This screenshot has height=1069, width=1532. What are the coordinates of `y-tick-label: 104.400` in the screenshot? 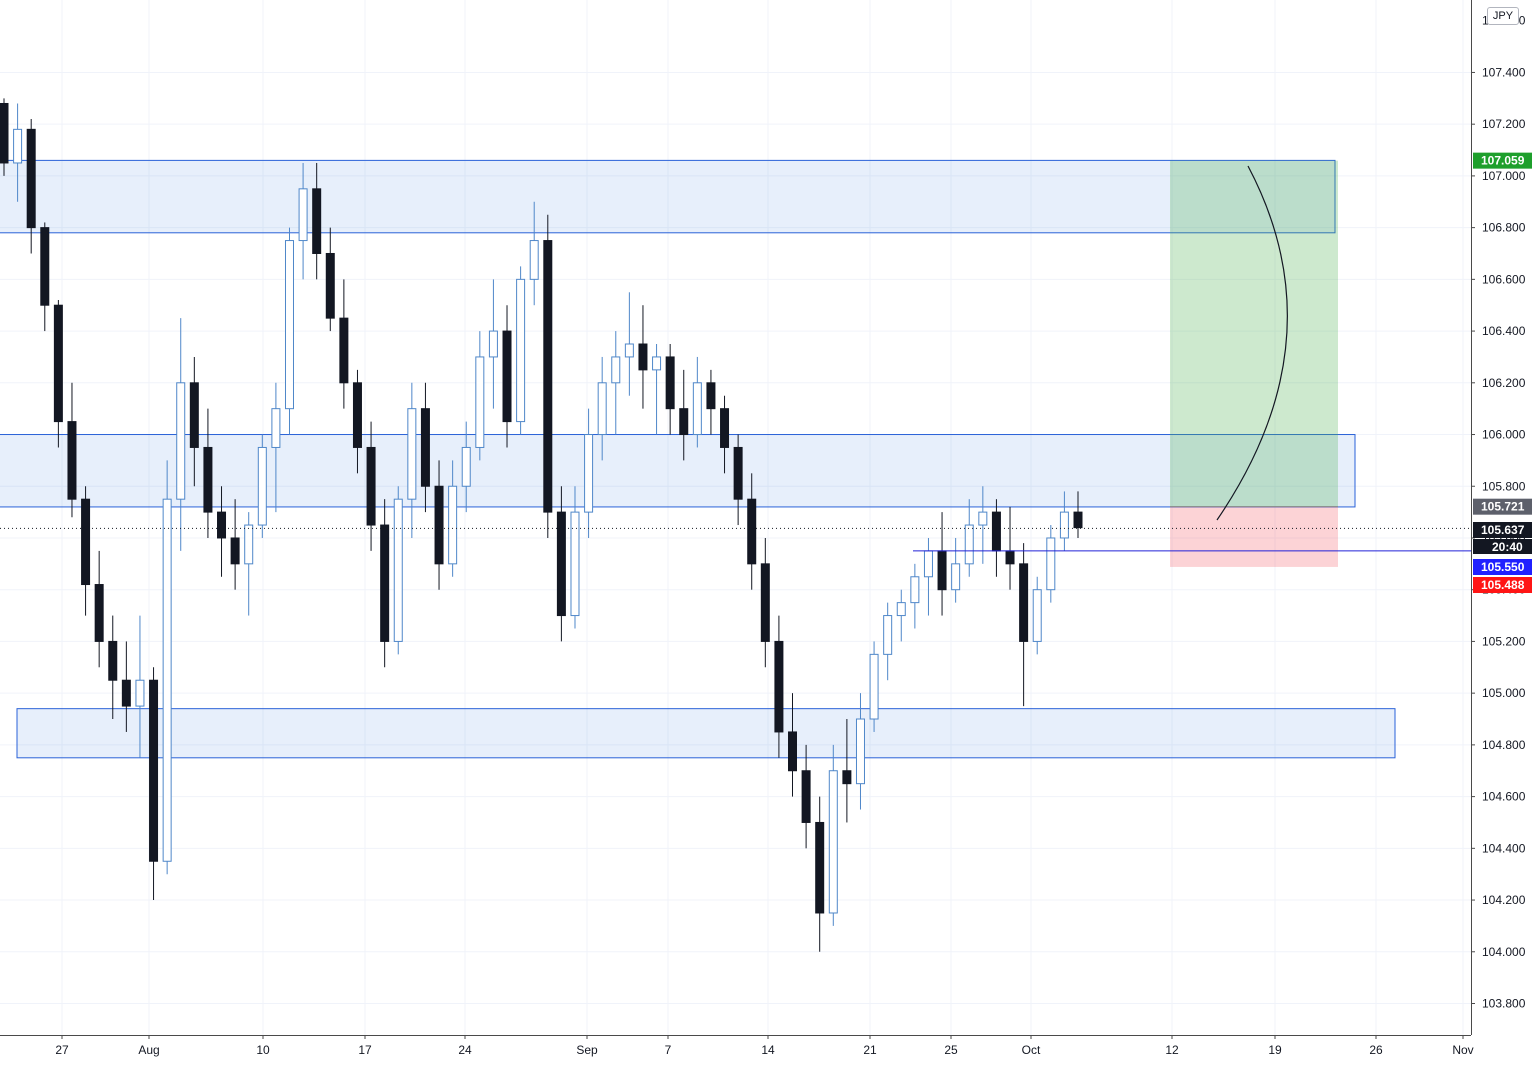 It's located at (1504, 848).